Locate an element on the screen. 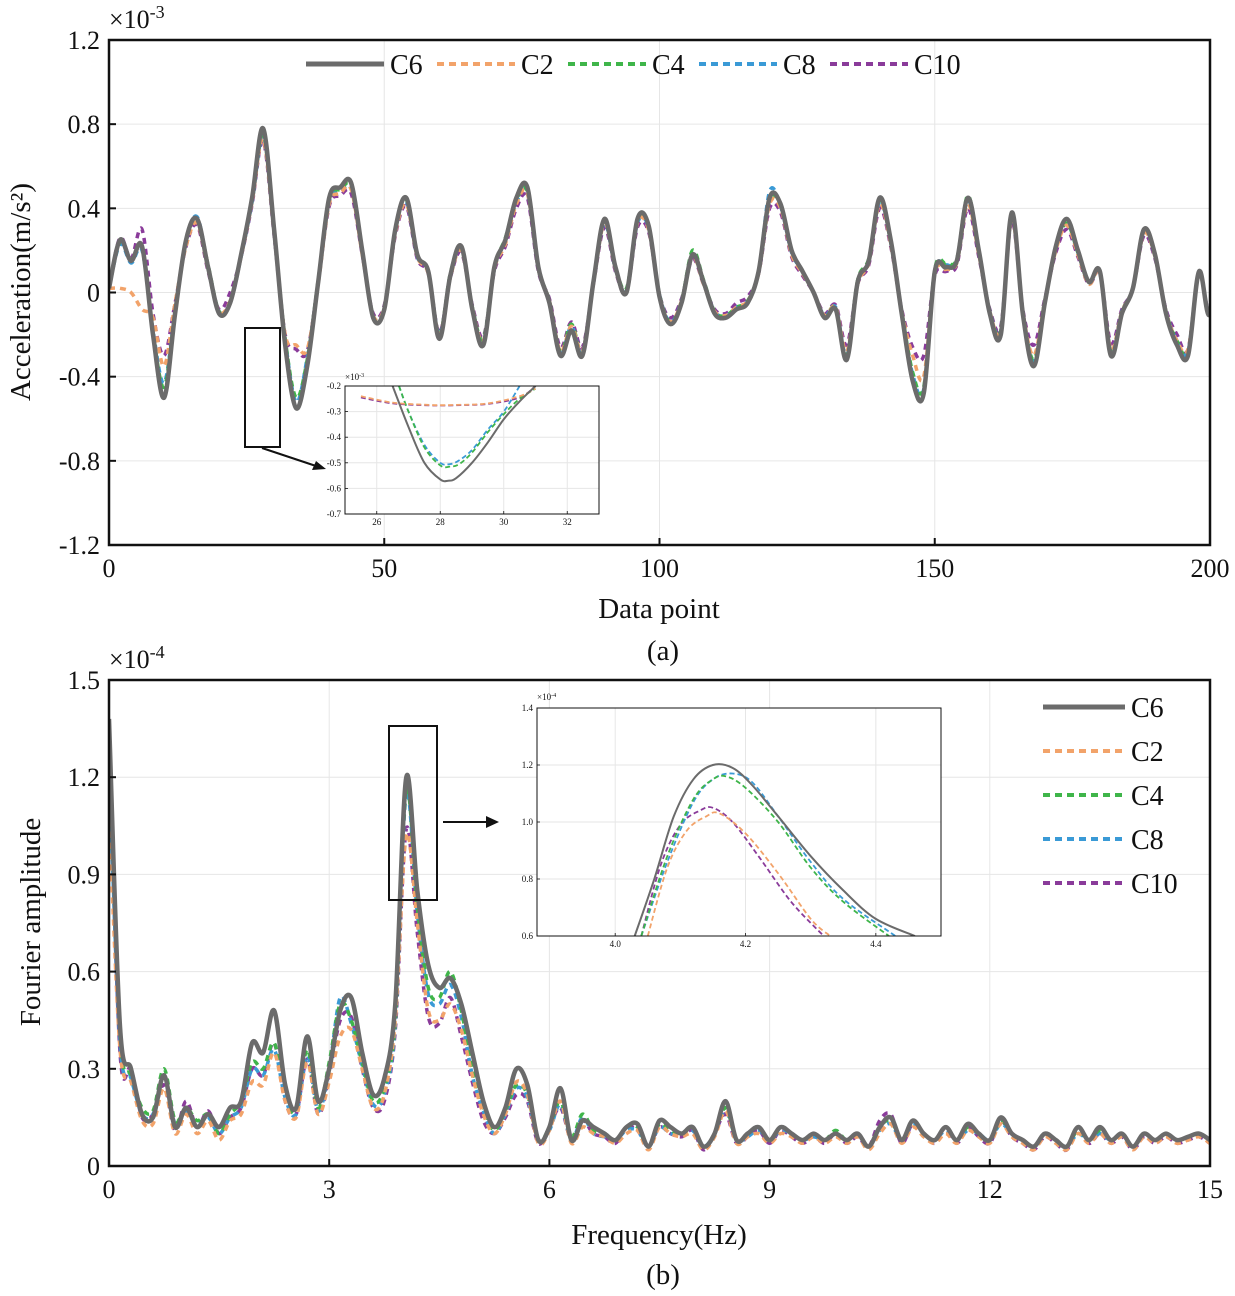 The width and height of the screenshot is (1235, 1296). panel-b-inset-series-group is located at coordinates (774, 849).